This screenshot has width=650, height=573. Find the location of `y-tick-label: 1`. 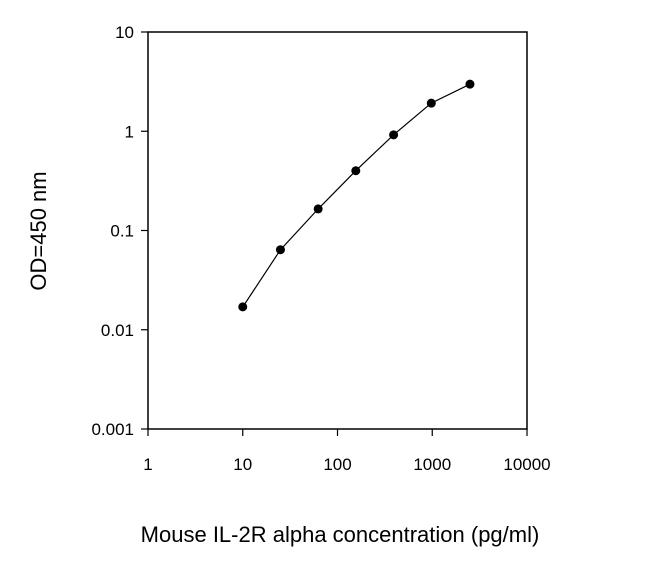

y-tick-label: 1 is located at coordinates (129, 131).